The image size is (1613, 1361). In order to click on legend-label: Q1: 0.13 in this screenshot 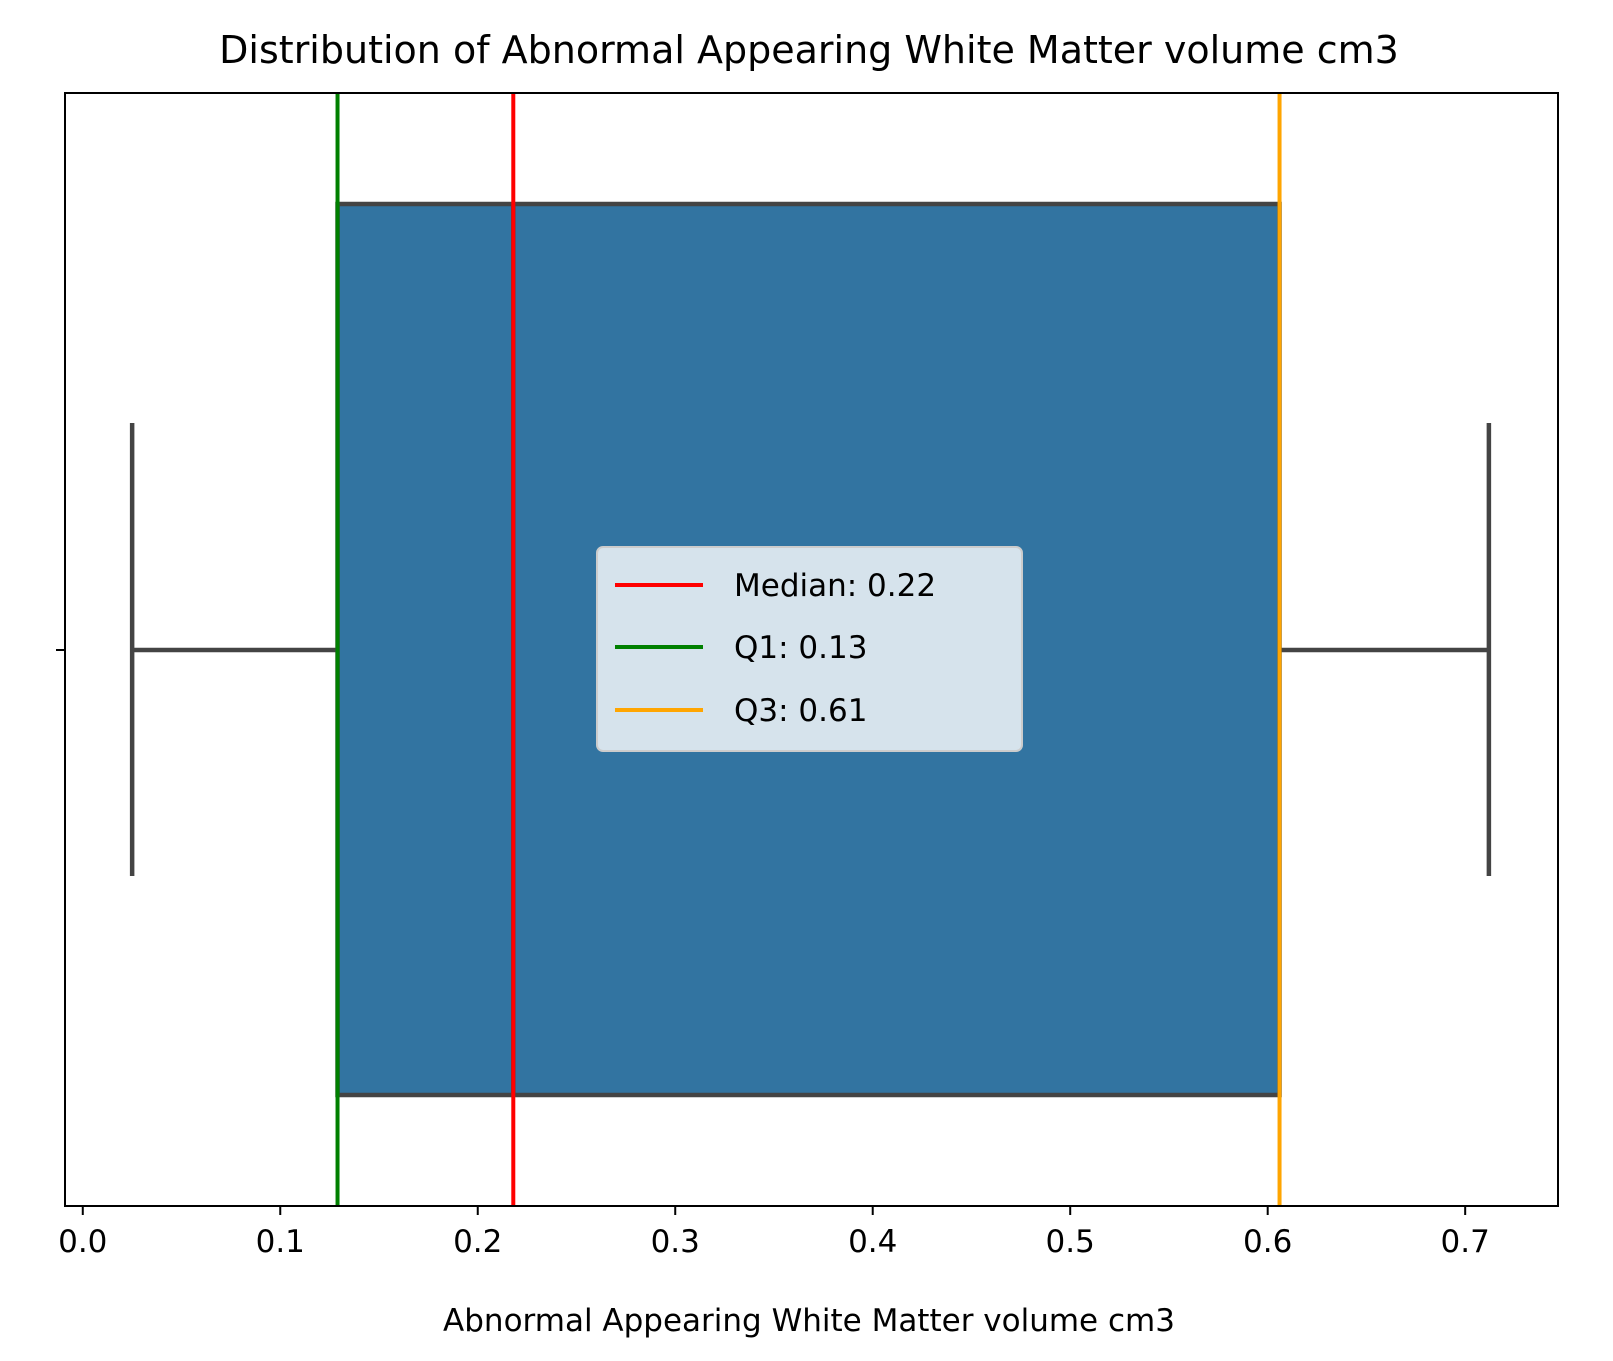, I will do `click(800, 648)`.